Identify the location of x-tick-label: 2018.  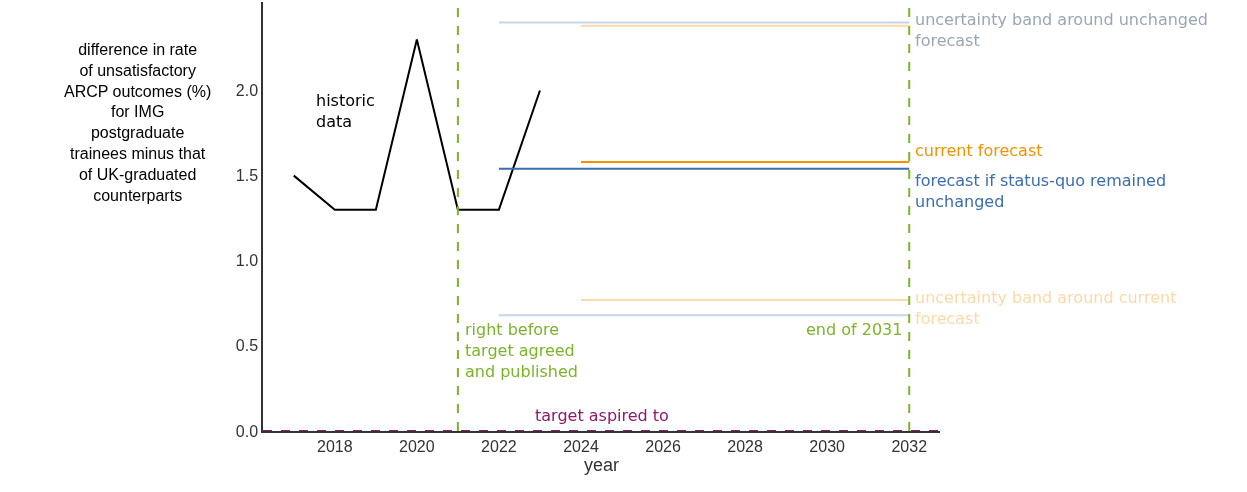
(335, 446).